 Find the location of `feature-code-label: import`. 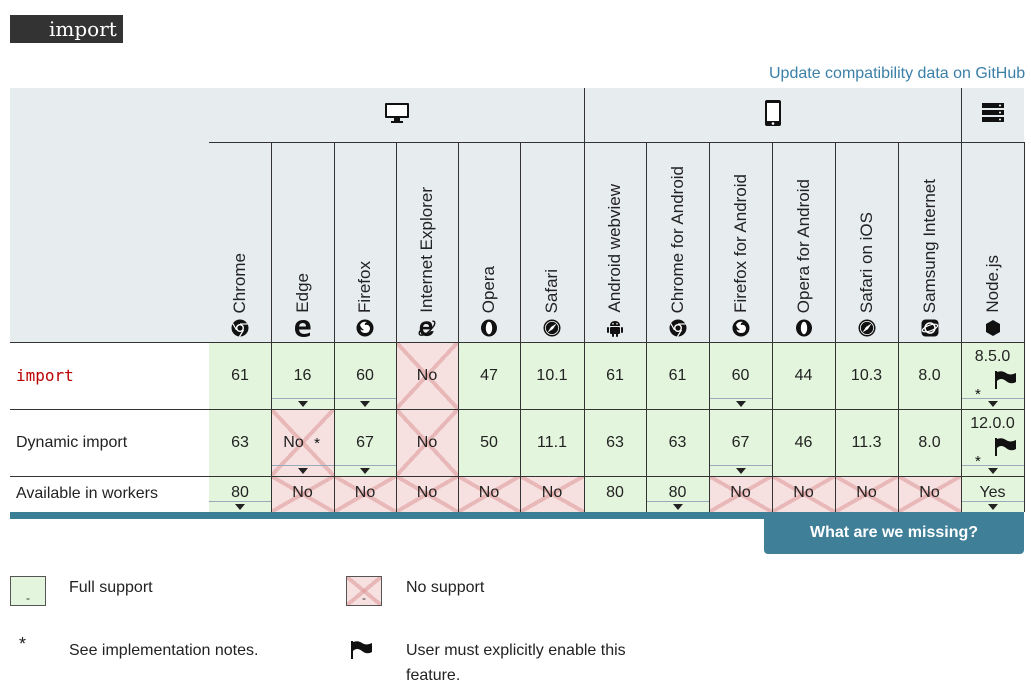

feature-code-label: import is located at coordinates (45, 375).